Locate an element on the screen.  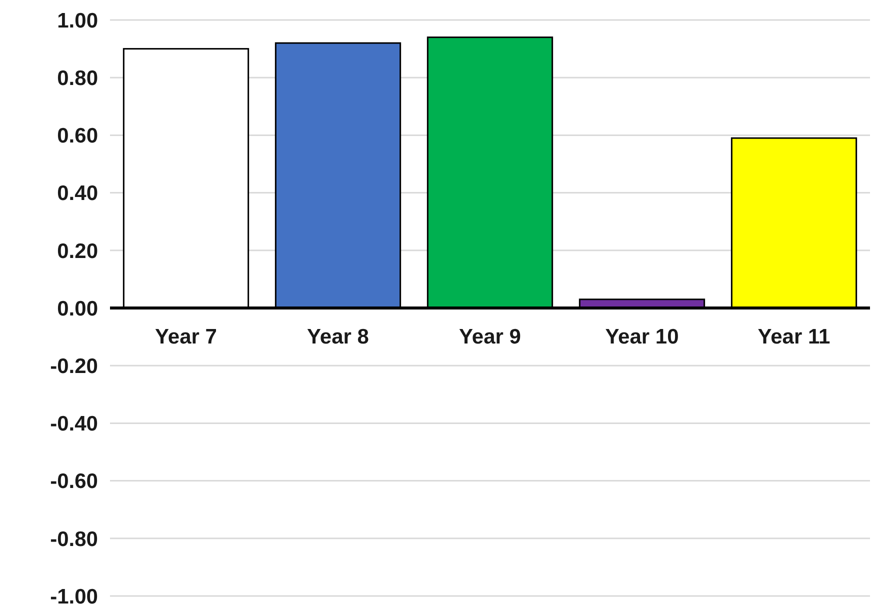
y-tick-label: -0.40 is located at coordinates (74, 424).